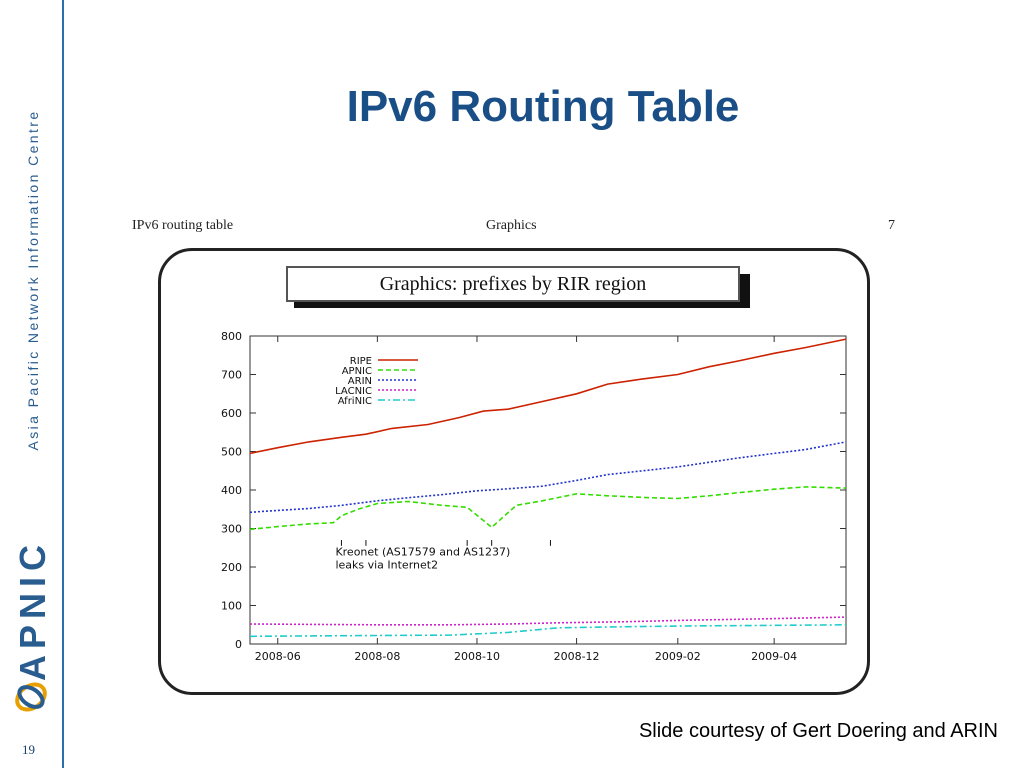 This screenshot has width=1024, height=768. I want to click on series-line-arin, so click(548, 477).